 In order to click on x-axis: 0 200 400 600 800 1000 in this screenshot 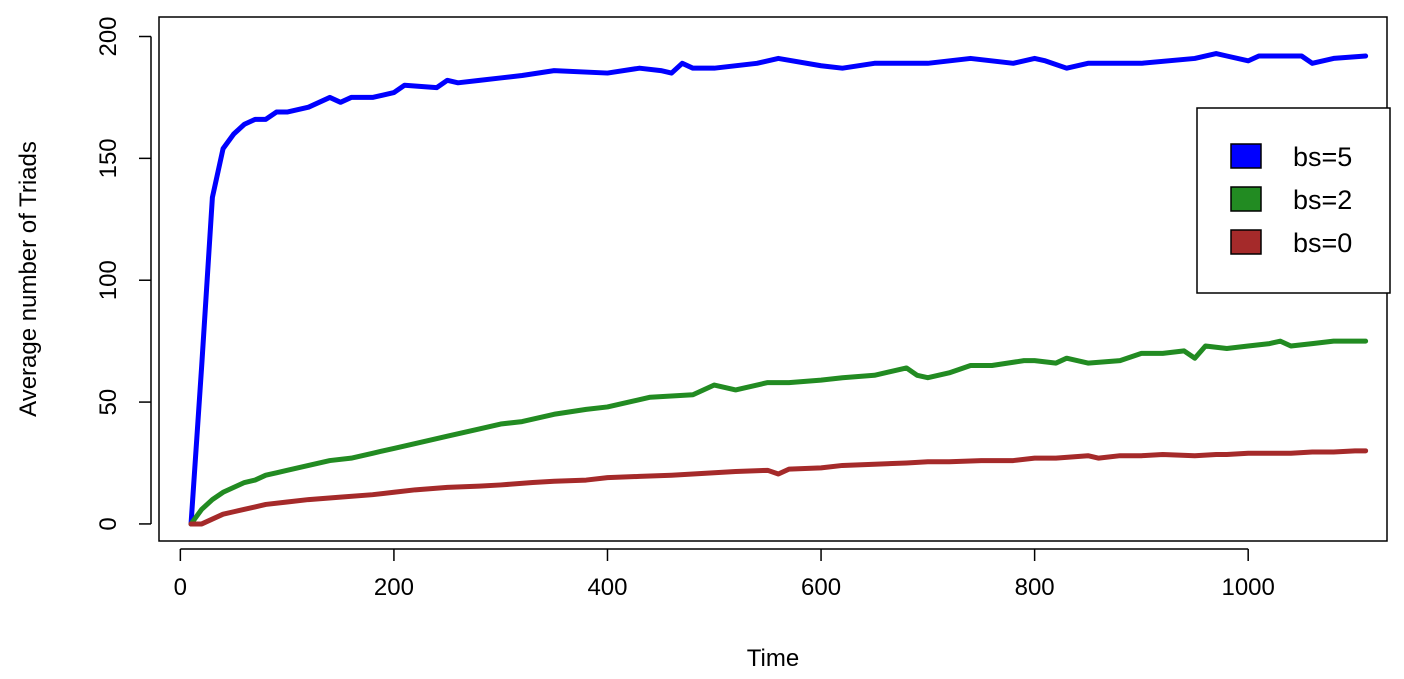, I will do `click(724, 574)`.